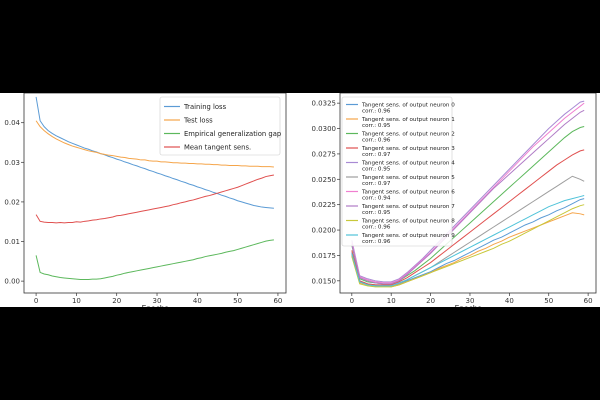 The height and width of the screenshot is (400, 600). Describe the element at coordinates (324, 154) in the screenshot. I see `y-tick-label: 0.0275` at that location.